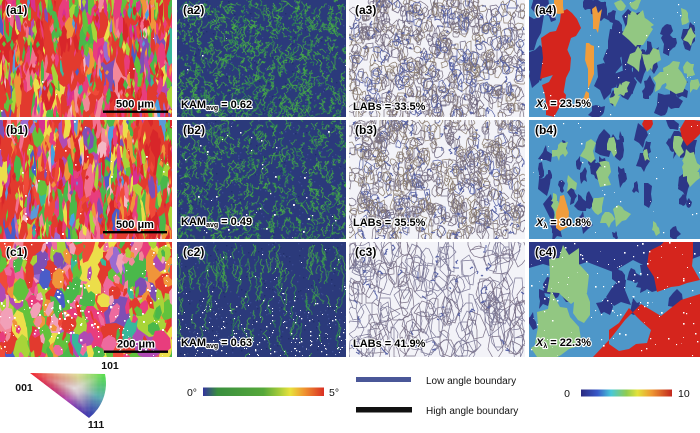 This screenshot has height=433, width=700. What do you see at coordinates (17, 130) in the screenshot?
I see `svg-text: (b1)` at bounding box center [17, 130].